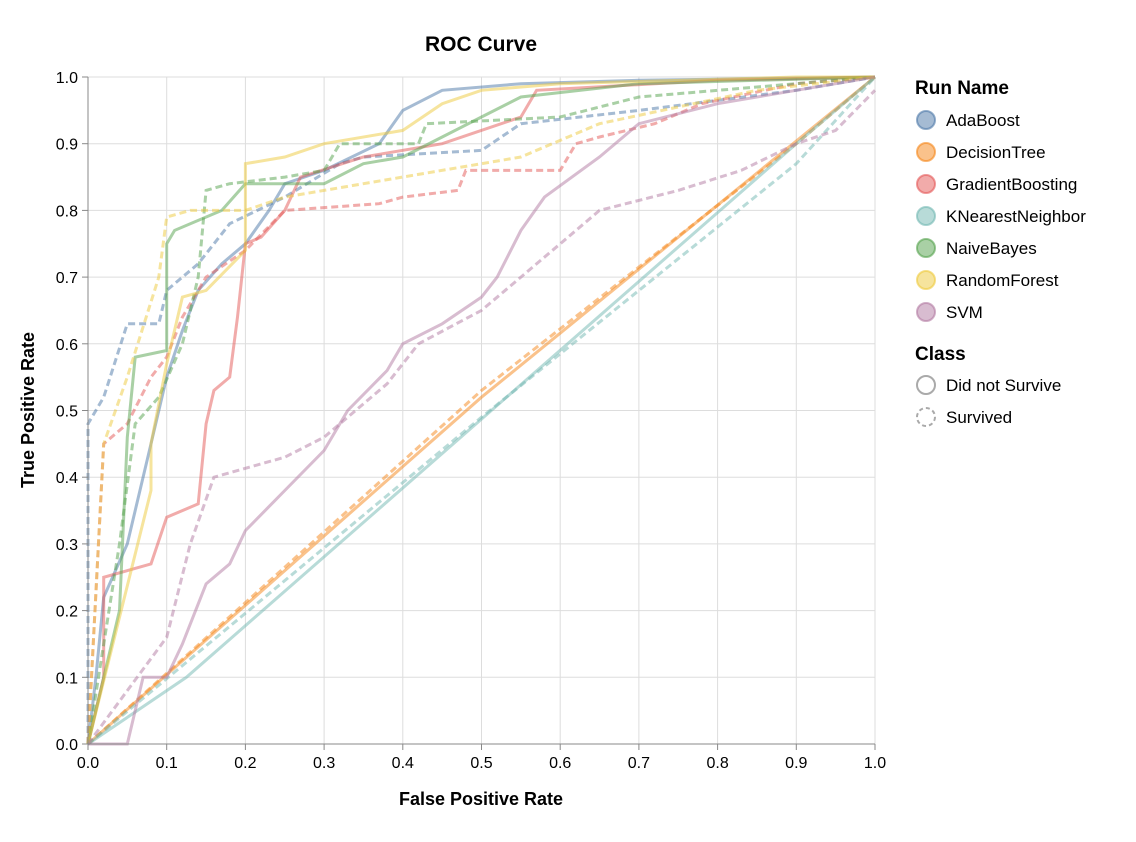 The height and width of the screenshot is (842, 1136). What do you see at coordinates (983, 120) in the screenshot?
I see `legend-label: AdaBoost` at bounding box center [983, 120].